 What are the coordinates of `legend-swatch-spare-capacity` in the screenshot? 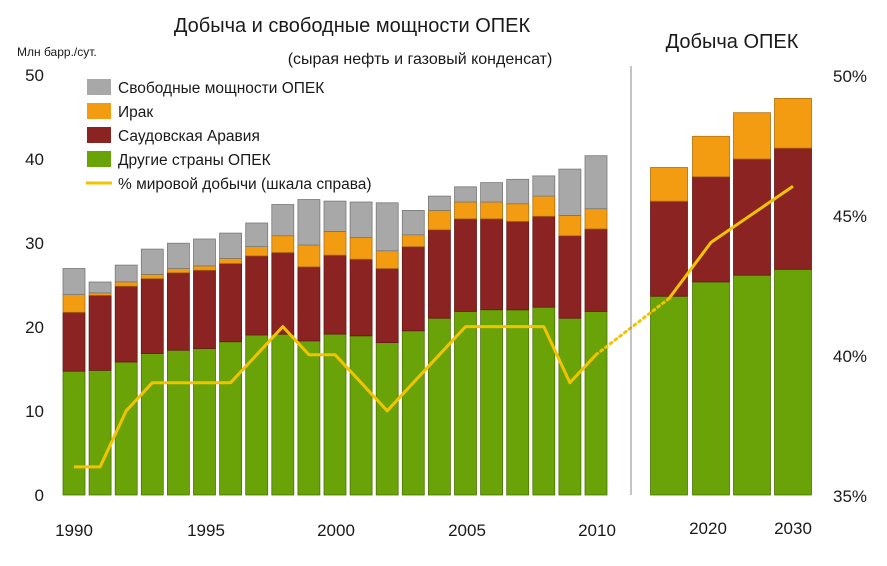 It's located at (99, 87).